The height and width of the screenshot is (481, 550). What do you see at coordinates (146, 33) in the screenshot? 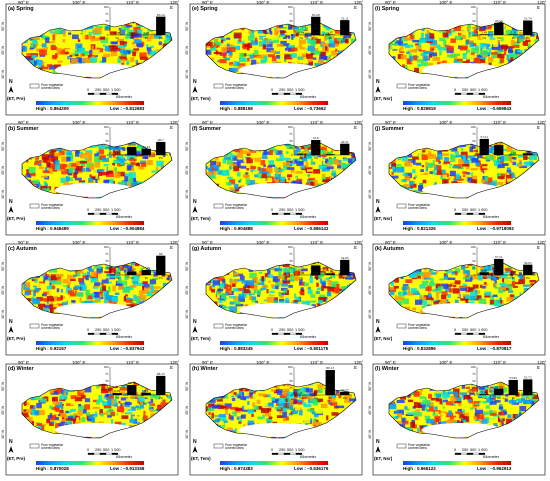
I see `inset-value-label: 1.28` at bounding box center [146, 33].